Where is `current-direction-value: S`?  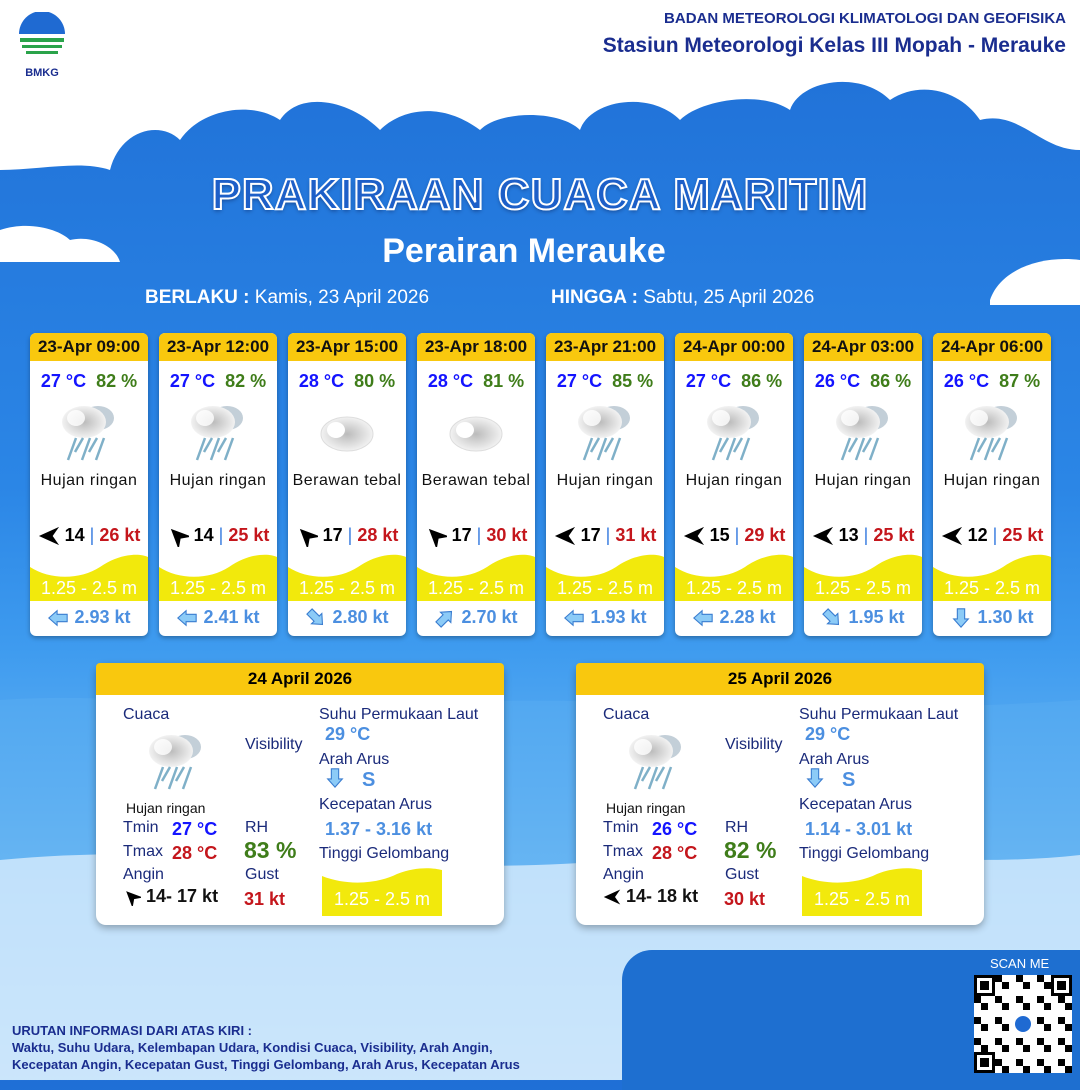
current-direction-value: S is located at coordinates (849, 780).